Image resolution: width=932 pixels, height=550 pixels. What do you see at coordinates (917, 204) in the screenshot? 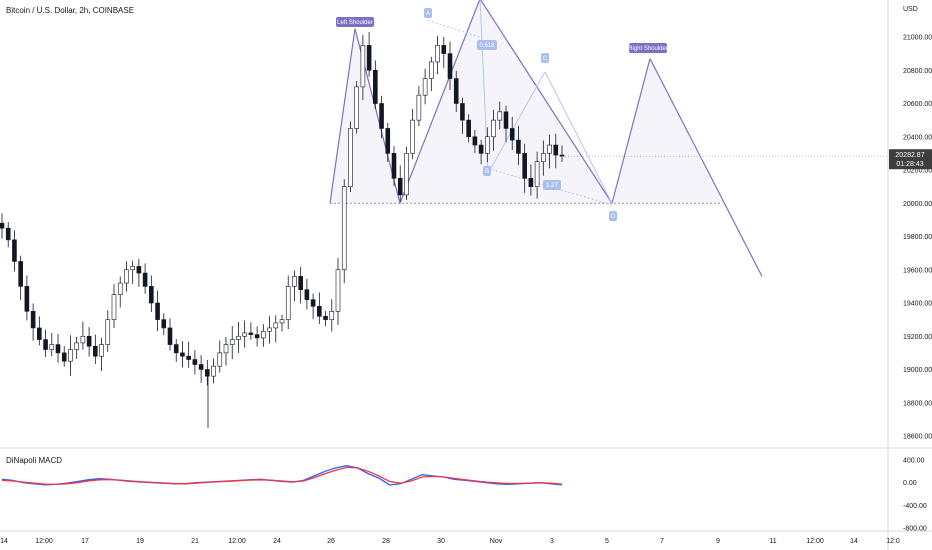
I see `y-tick-label: 20000.00` at bounding box center [917, 204].